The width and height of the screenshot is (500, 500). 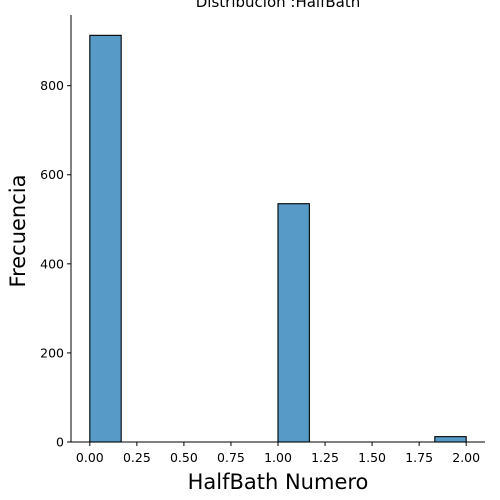 I want to click on y-tick-label: 400, so click(x=52, y=263).